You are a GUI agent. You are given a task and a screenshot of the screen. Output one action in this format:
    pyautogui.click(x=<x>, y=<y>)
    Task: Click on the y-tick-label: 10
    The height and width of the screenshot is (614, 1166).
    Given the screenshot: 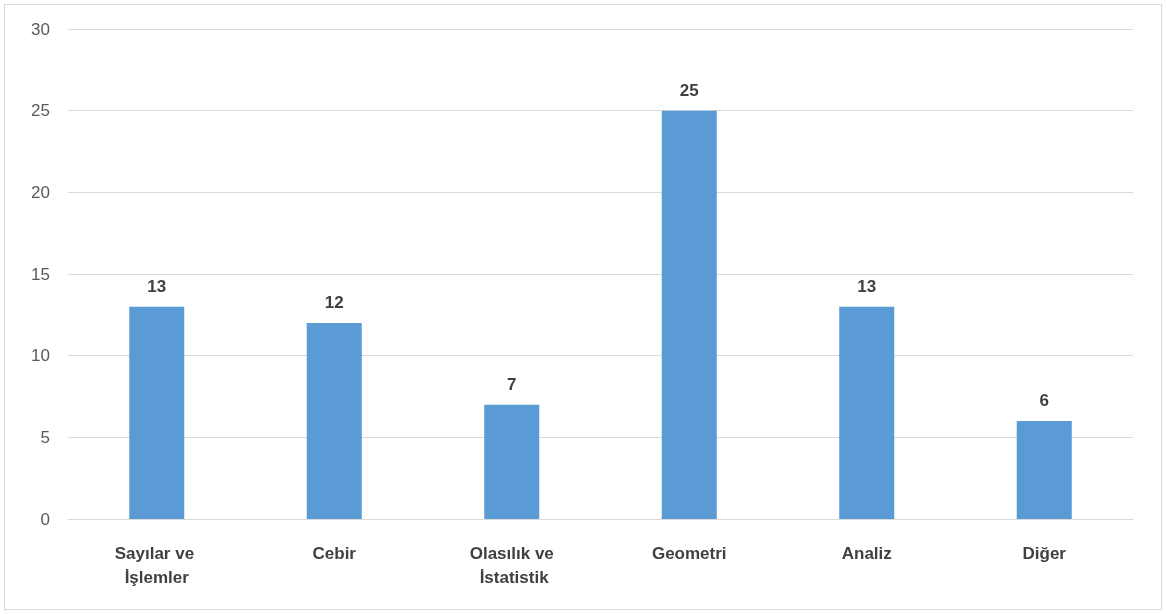 What is the action you would take?
    pyautogui.click(x=40, y=356)
    